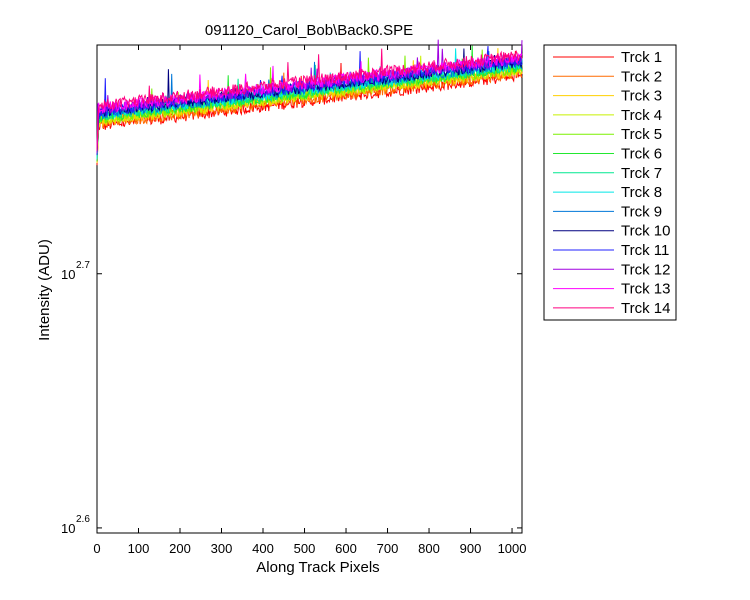 The width and height of the screenshot is (750, 600). I want to click on legend-label: Trck 1, so click(641, 57).